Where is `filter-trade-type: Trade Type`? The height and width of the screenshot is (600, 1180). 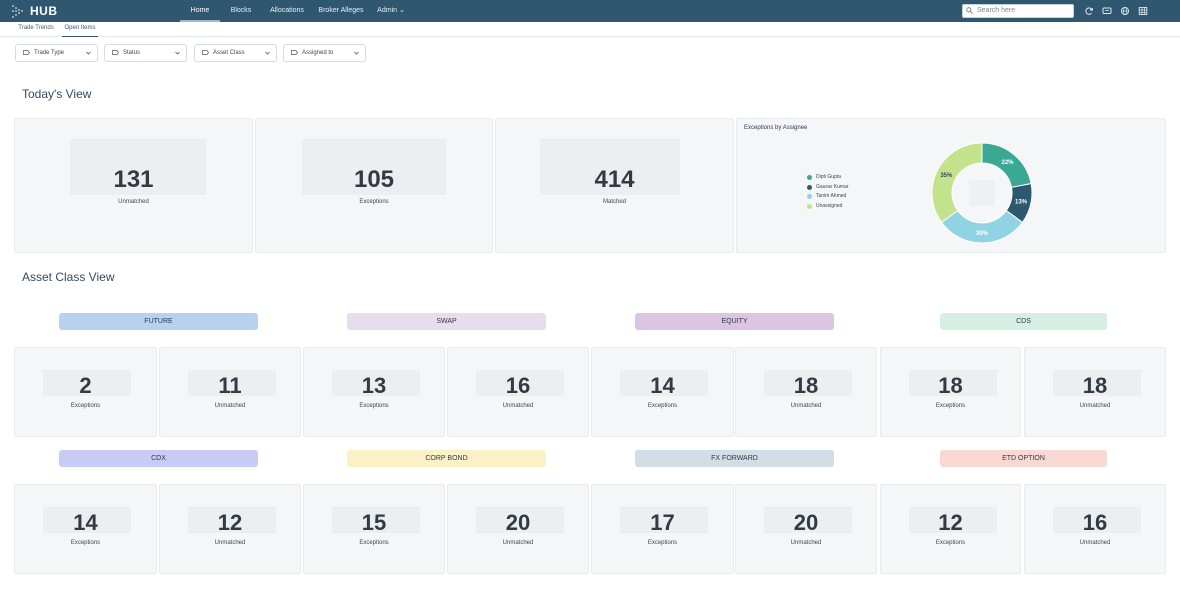 filter-trade-type: Trade Type is located at coordinates (56, 53).